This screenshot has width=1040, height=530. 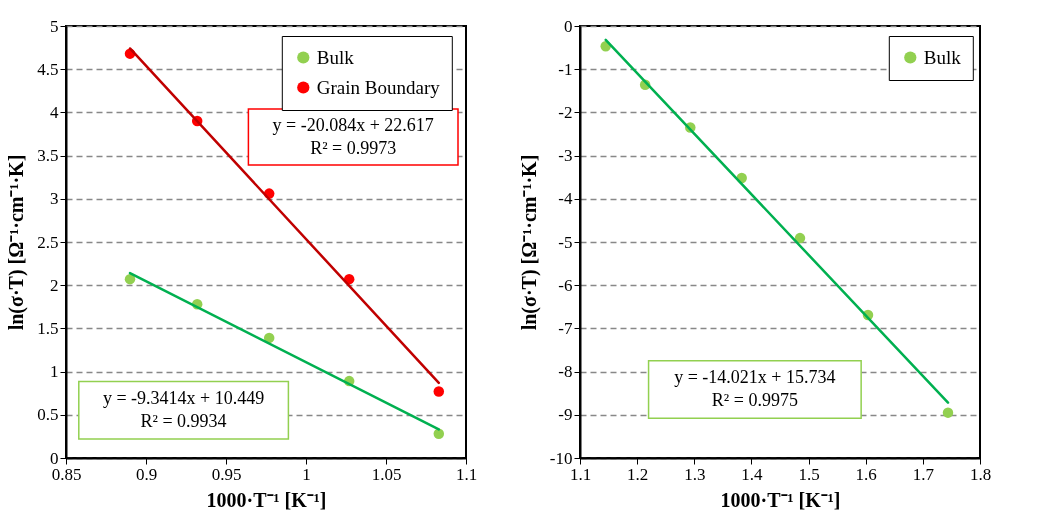 I want to click on x-tick-label: 1.8, so click(x=980, y=474).